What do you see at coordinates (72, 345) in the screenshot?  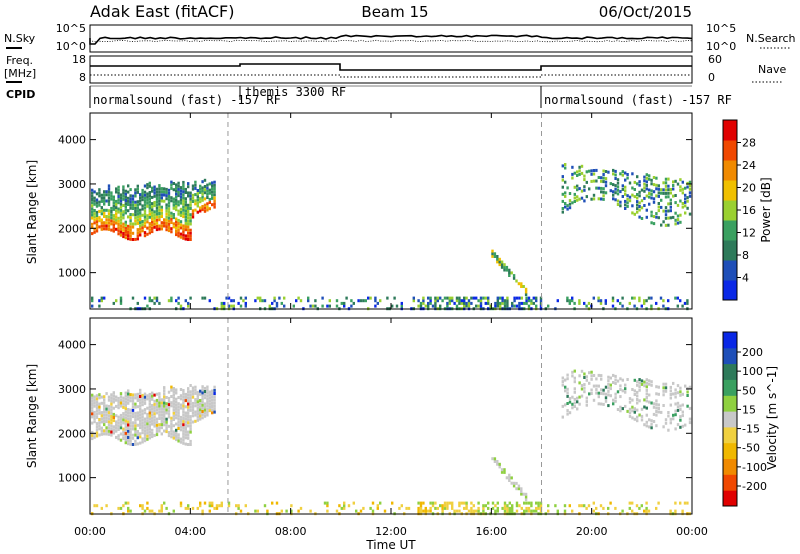 I see `y-tick-label: 4000` at bounding box center [72, 345].